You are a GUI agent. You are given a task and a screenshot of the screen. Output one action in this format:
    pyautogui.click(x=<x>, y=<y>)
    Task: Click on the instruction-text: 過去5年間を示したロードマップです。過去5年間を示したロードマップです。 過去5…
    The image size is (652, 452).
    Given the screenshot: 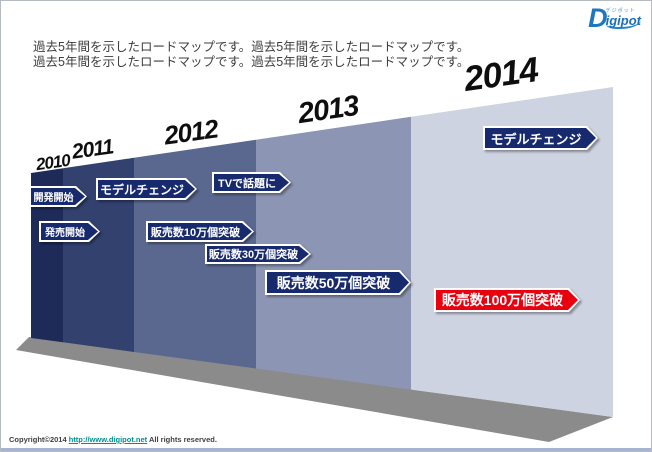 What is the action you would take?
    pyautogui.click(x=251, y=55)
    